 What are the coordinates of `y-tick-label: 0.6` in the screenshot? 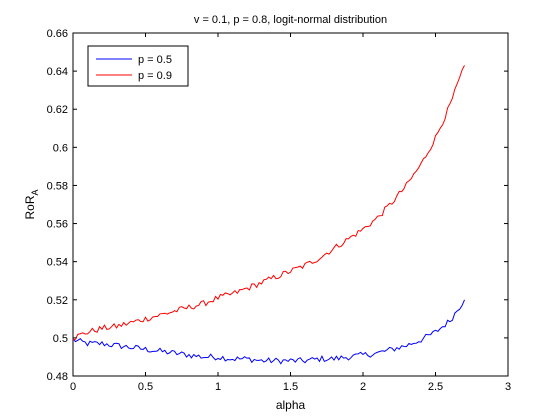 It's located at (60, 148).